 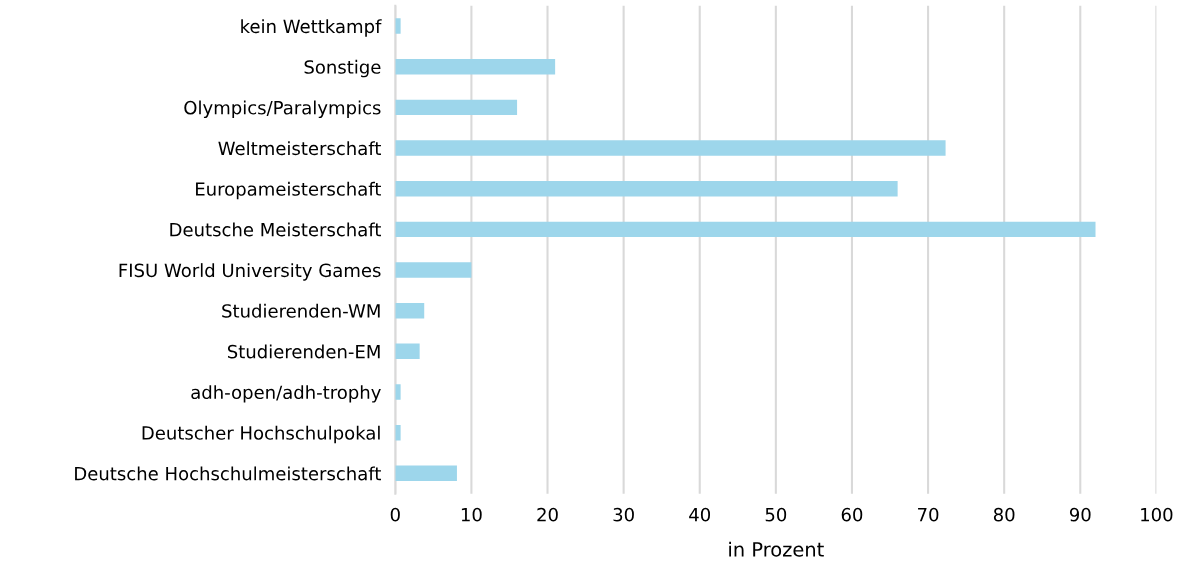 I want to click on x-tick-label: 0, so click(x=395, y=514).